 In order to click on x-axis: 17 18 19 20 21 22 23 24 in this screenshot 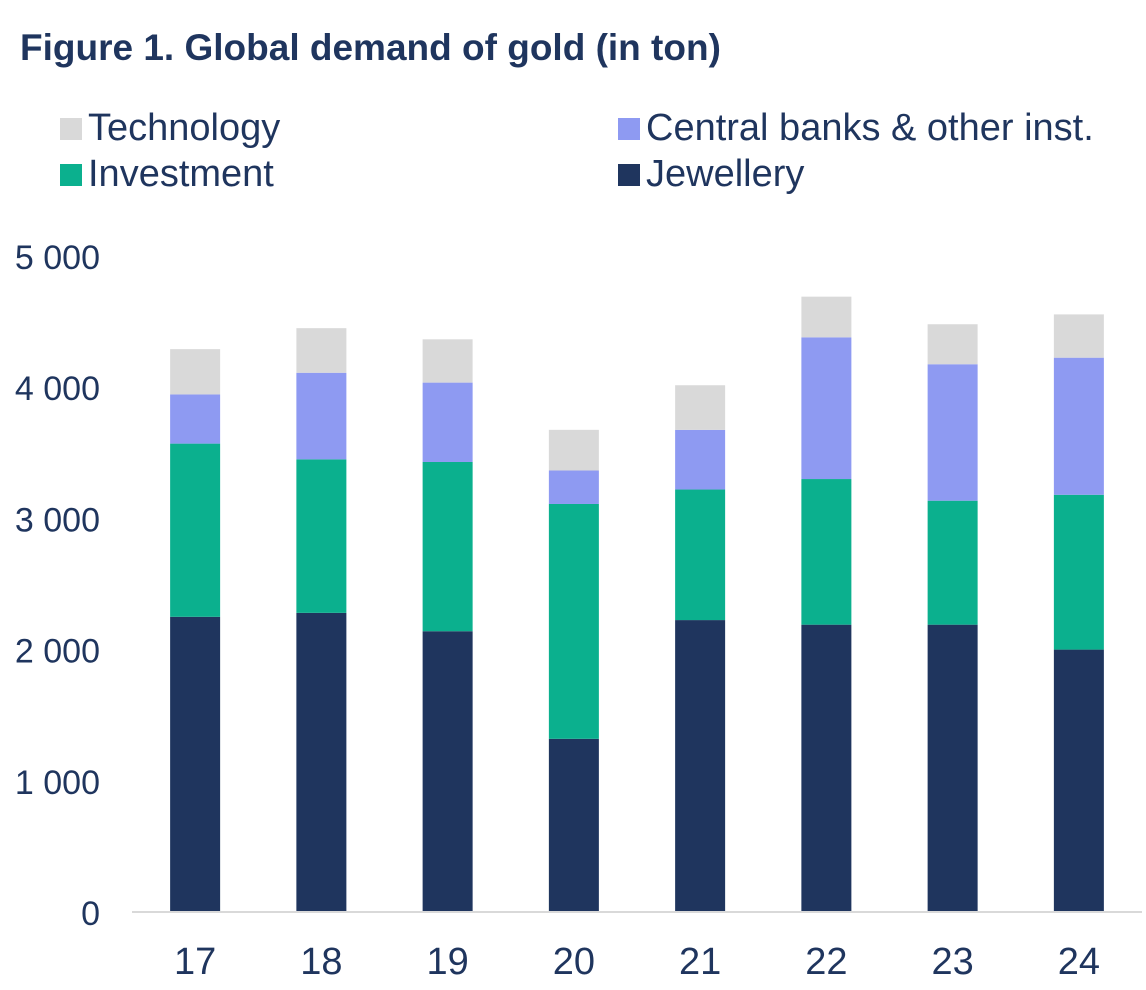, I will do `click(637, 947)`.